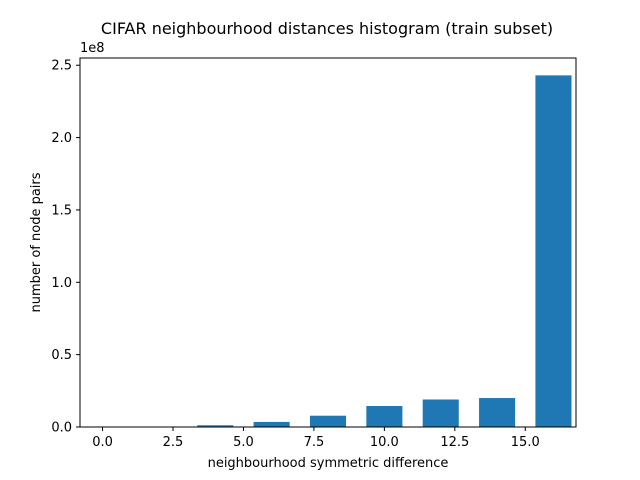 This screenshot has width=640, height=480. I want to click on y-tick-label: 1.0, so click(61, 283).